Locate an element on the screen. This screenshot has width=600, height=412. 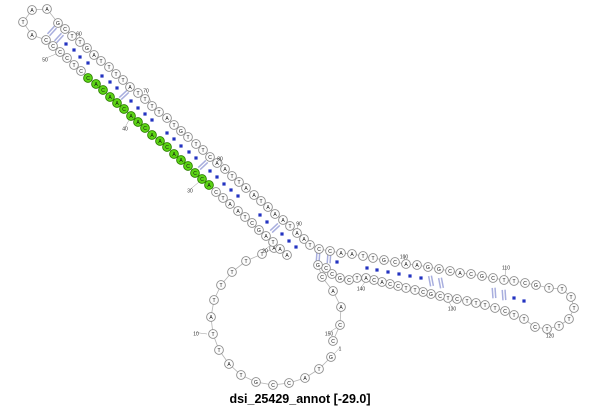
position-label: 140 is located at coordinates (361, 290).